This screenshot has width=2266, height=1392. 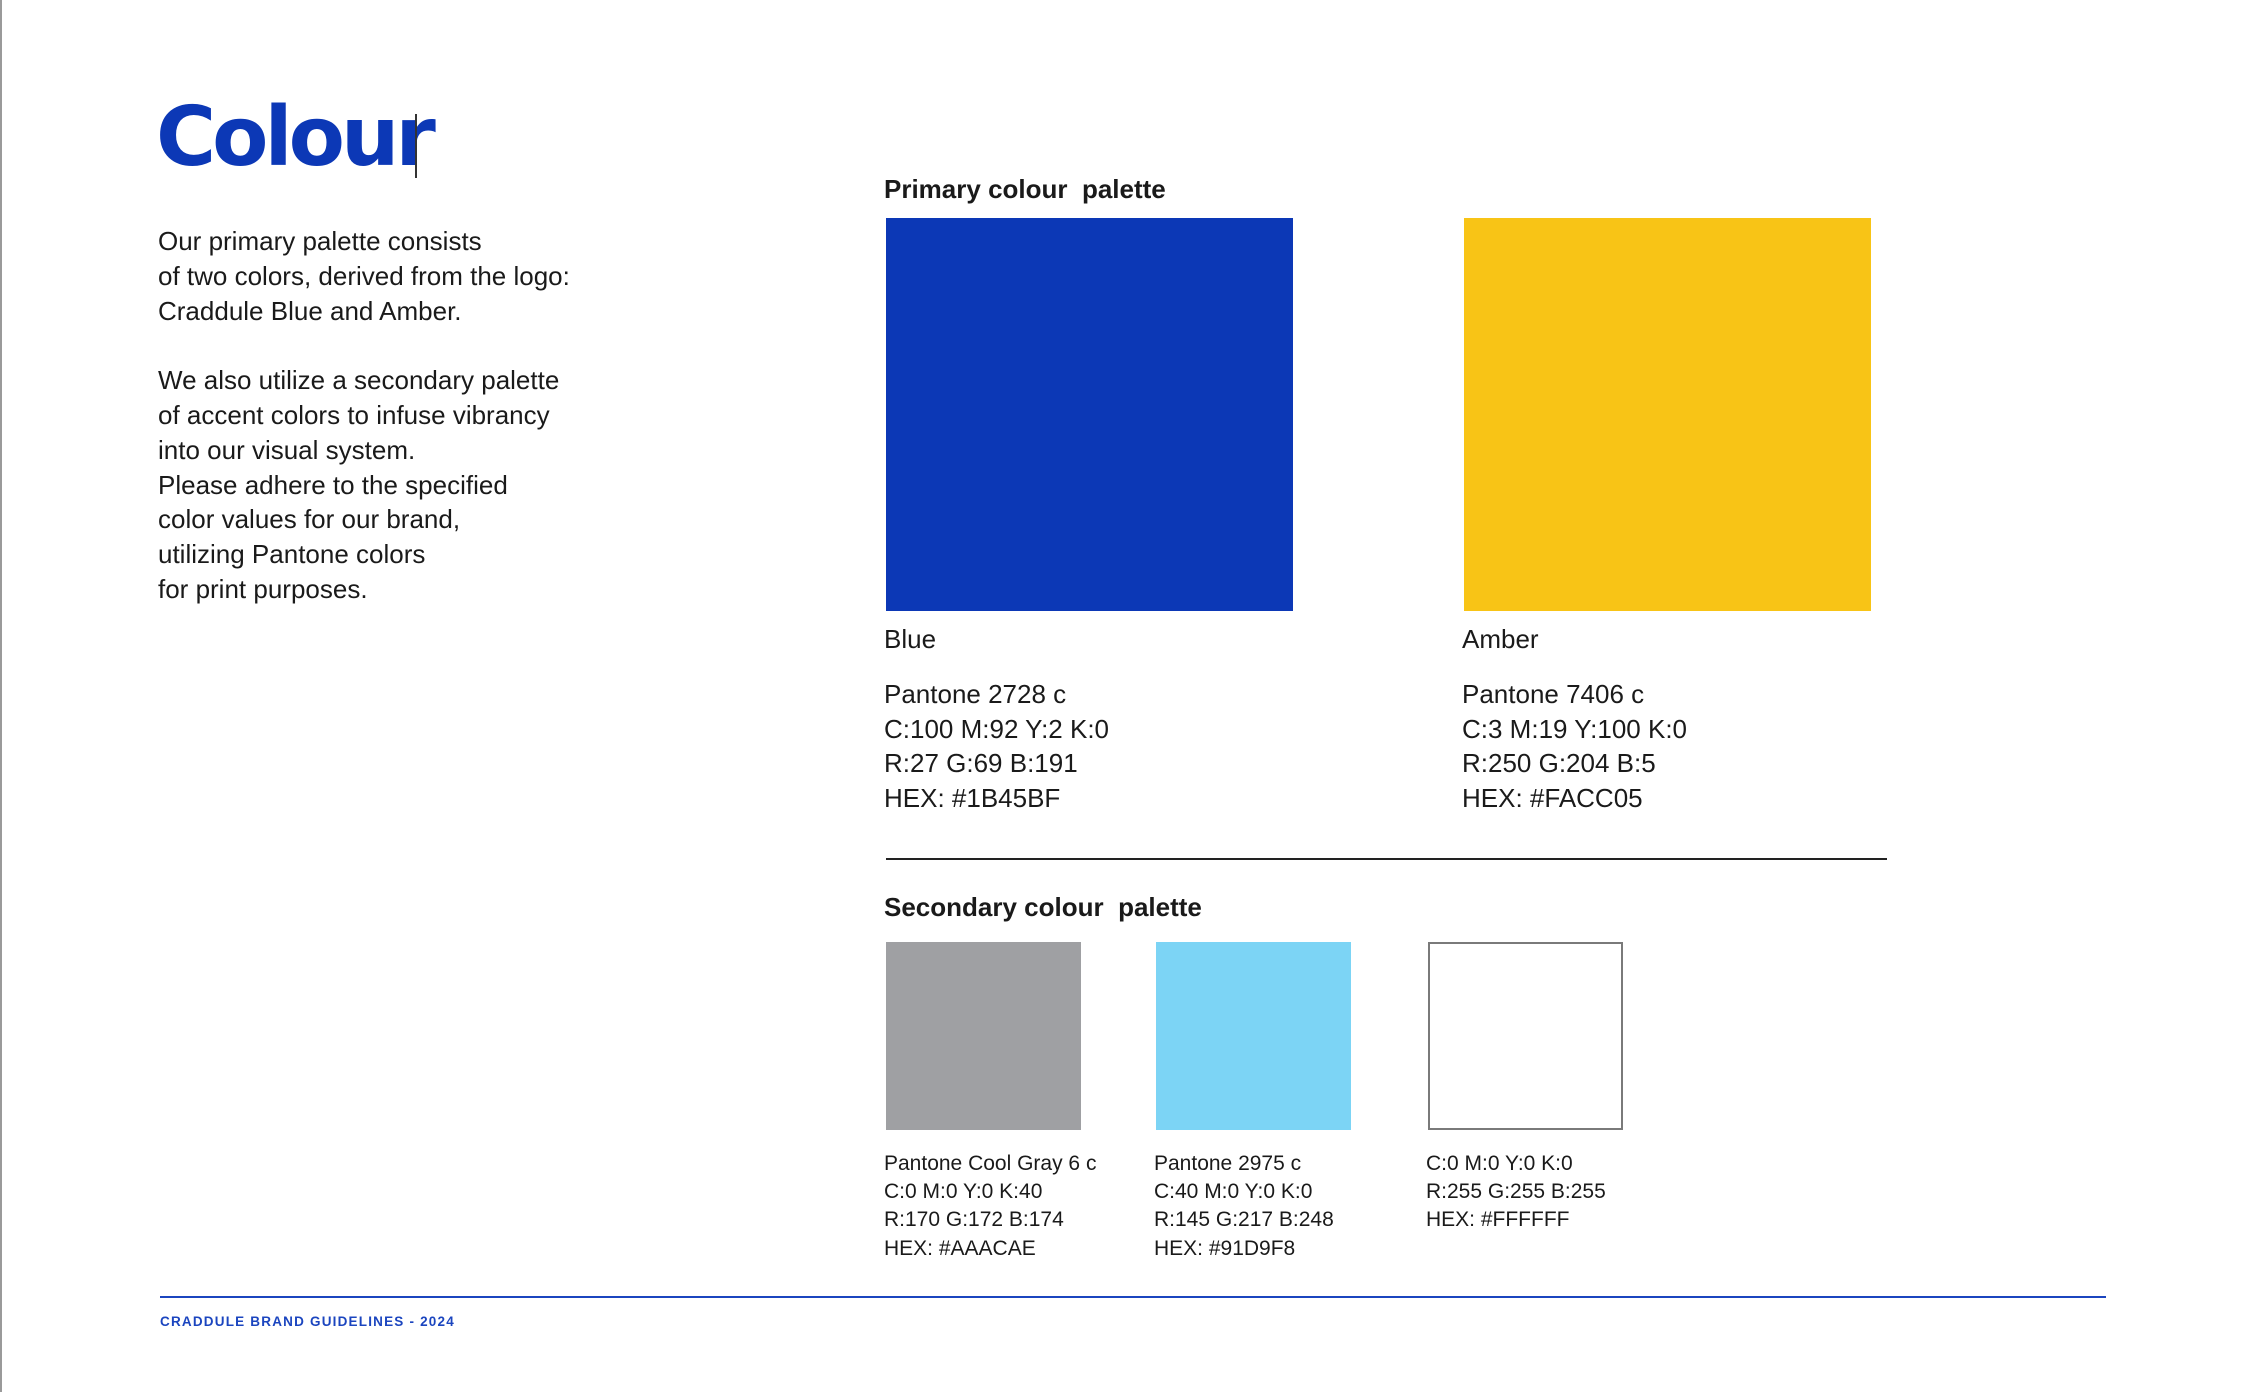 What do you see at coordinates (1133, 1297) in the screenshot?
I see `footer-rule` at bounding box center [1133, 1297].